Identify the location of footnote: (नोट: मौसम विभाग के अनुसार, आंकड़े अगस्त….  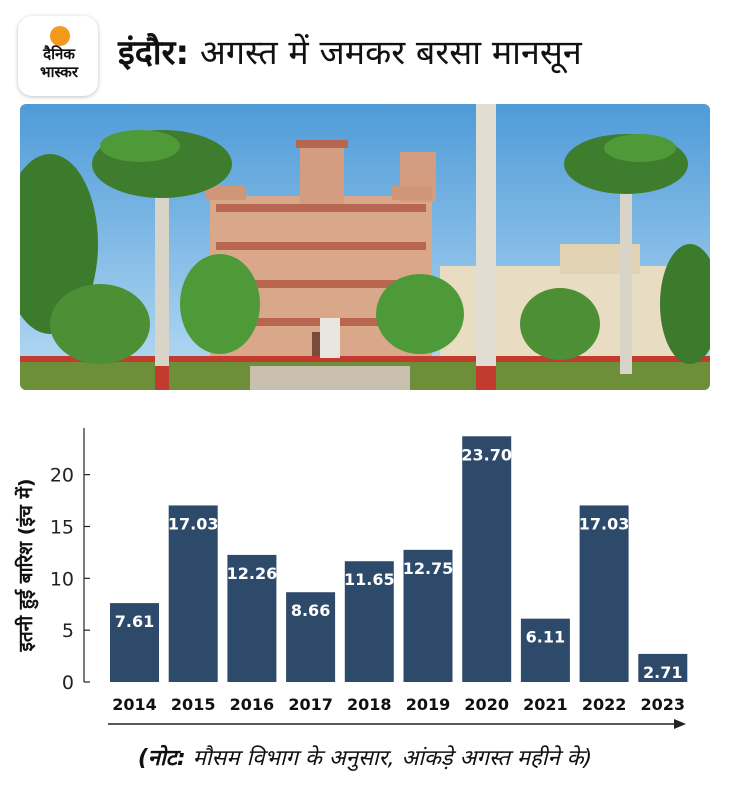
(365, 757).